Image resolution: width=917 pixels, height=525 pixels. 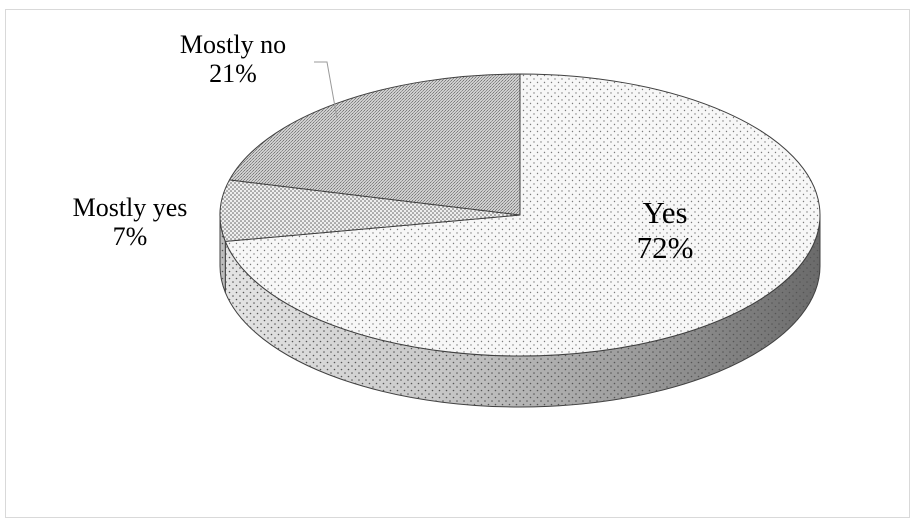 What do you see at coordinates (223, 254) in the screenshot?
I see `slice-mostly-yes-side-texture` at bounding box center [223, 254].